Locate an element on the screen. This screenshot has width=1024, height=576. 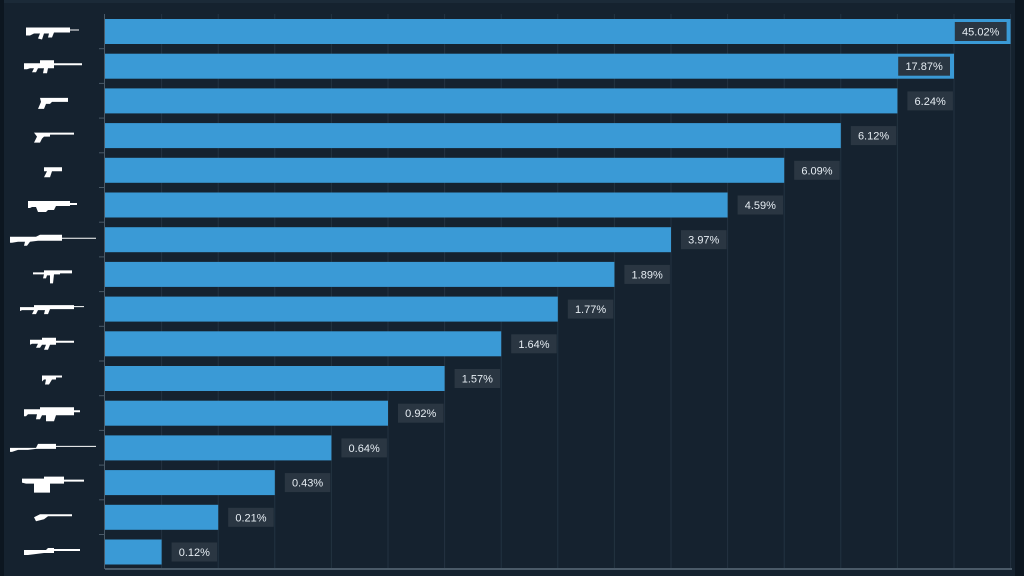
bar-machine-pistol is located at coordinates (275, 378).